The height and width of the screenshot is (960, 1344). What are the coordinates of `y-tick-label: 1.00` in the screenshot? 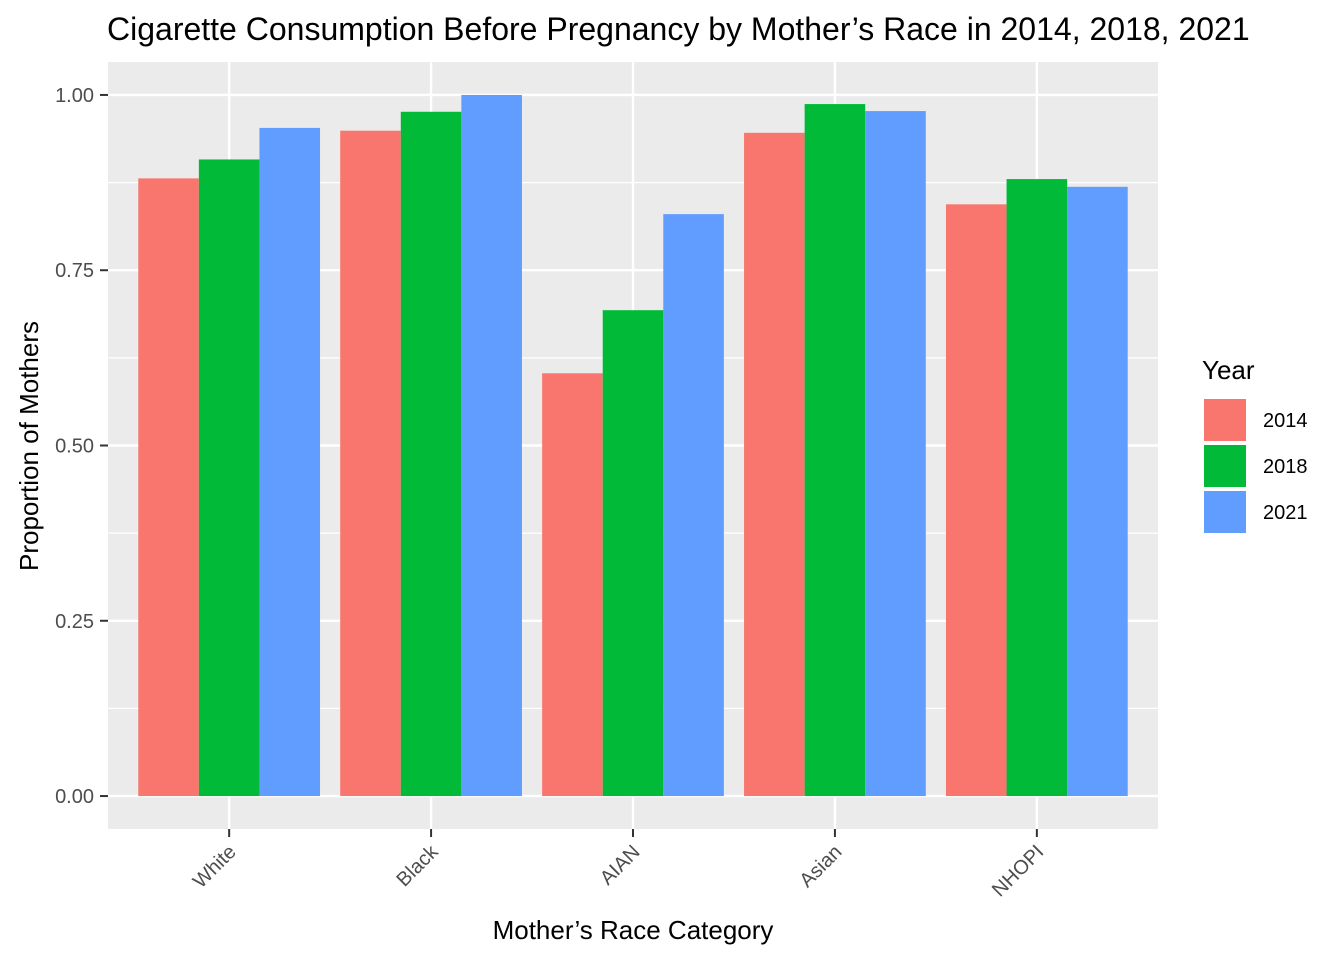 It's located at (74, 96).